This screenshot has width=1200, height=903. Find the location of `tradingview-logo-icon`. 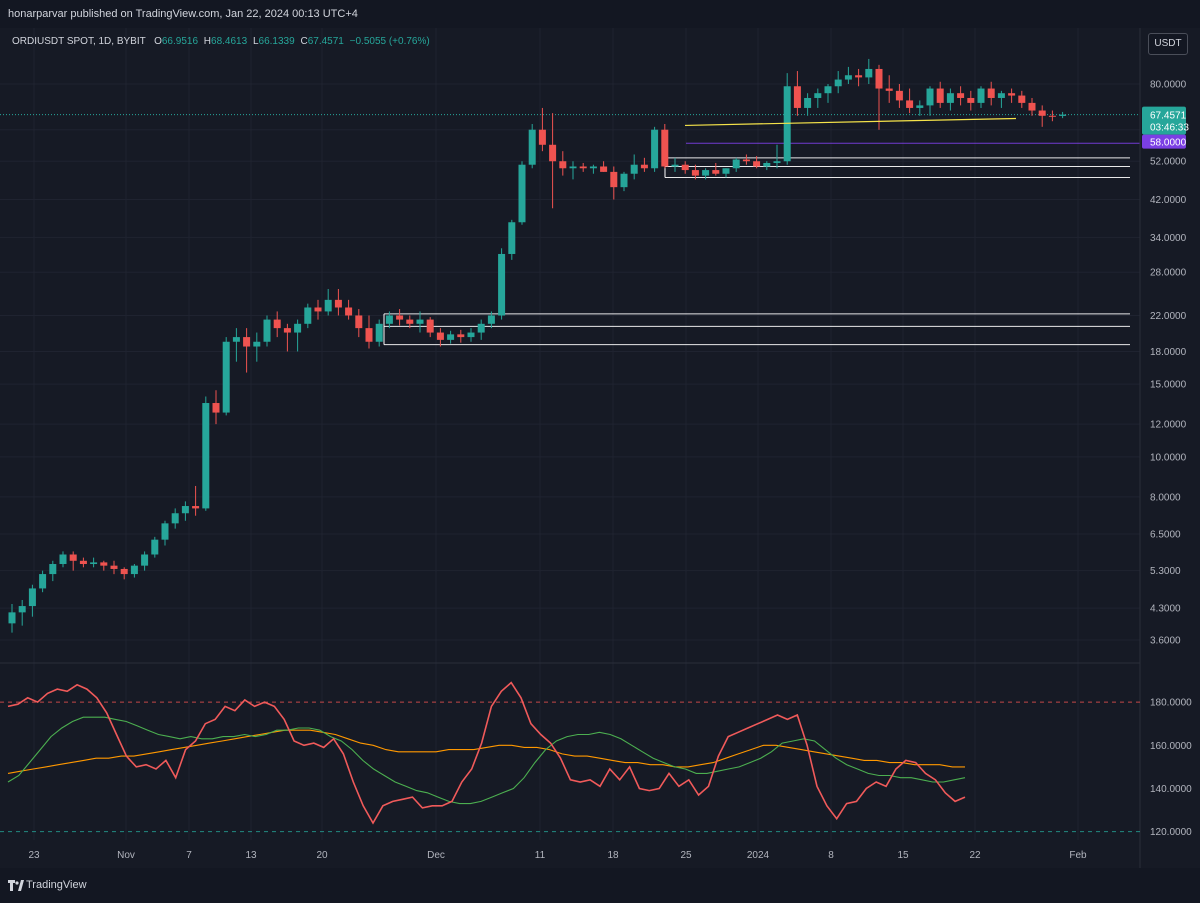

tradingview-logo-icon is located at coordinates (16, 886).